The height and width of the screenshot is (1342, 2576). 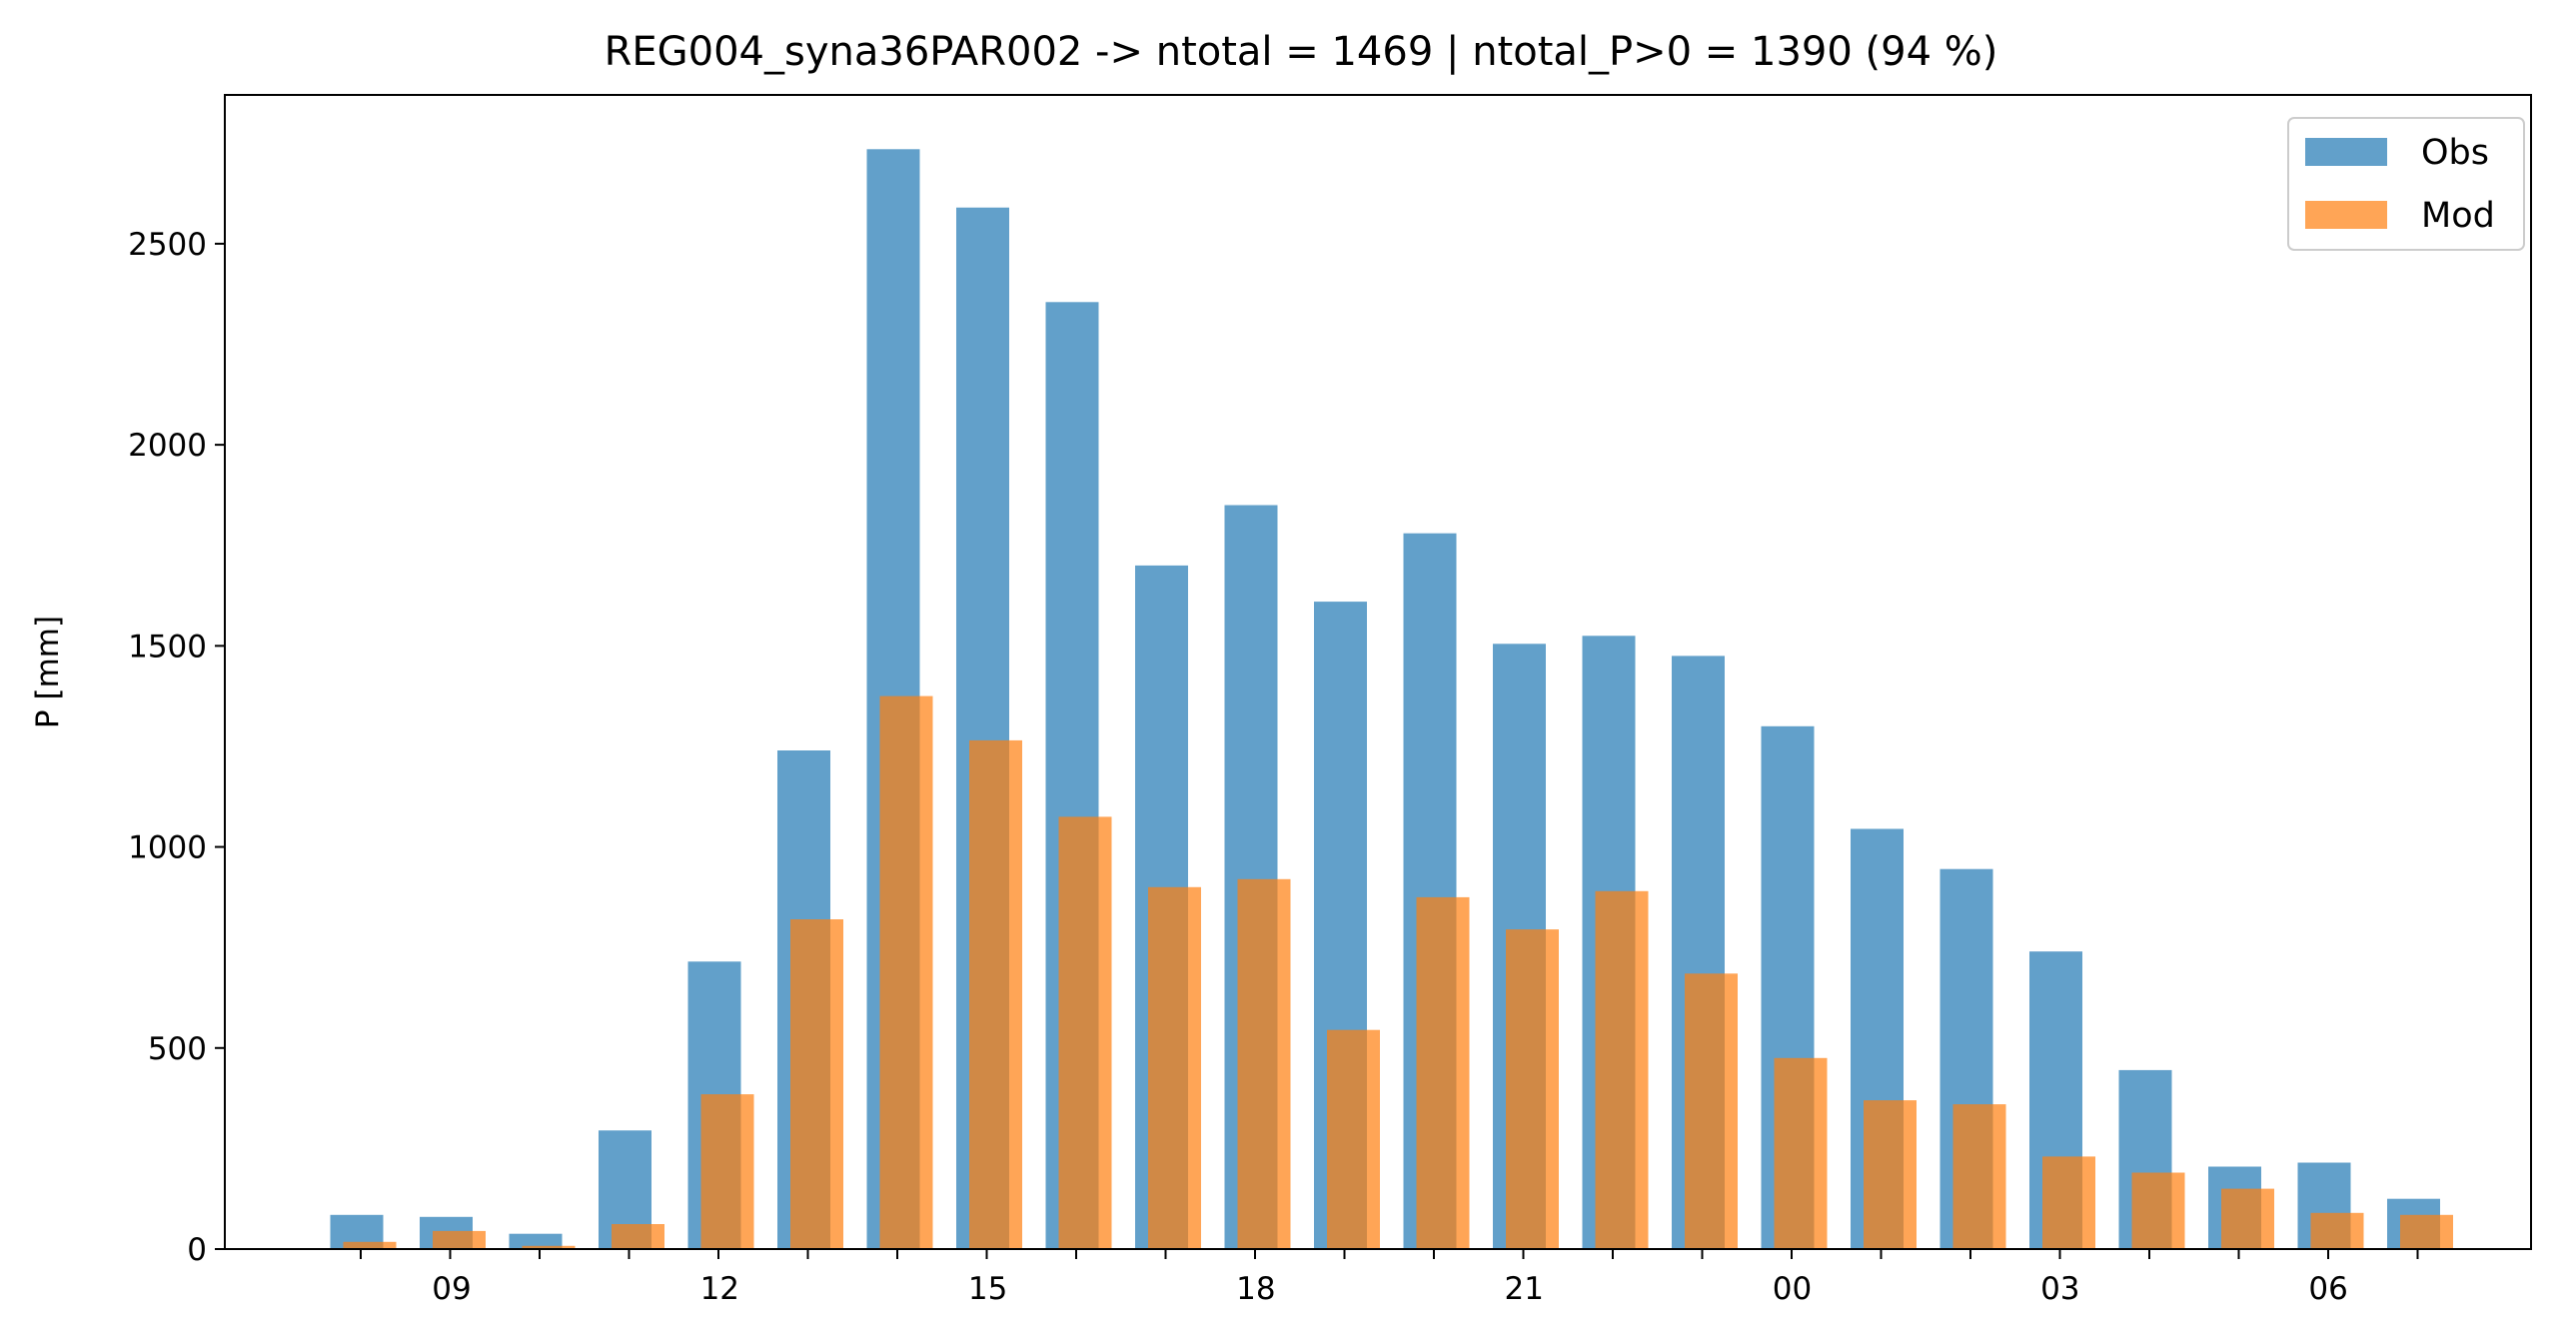 I want to click on legend-label-mod: Mod, so click(x=2458, y=216).